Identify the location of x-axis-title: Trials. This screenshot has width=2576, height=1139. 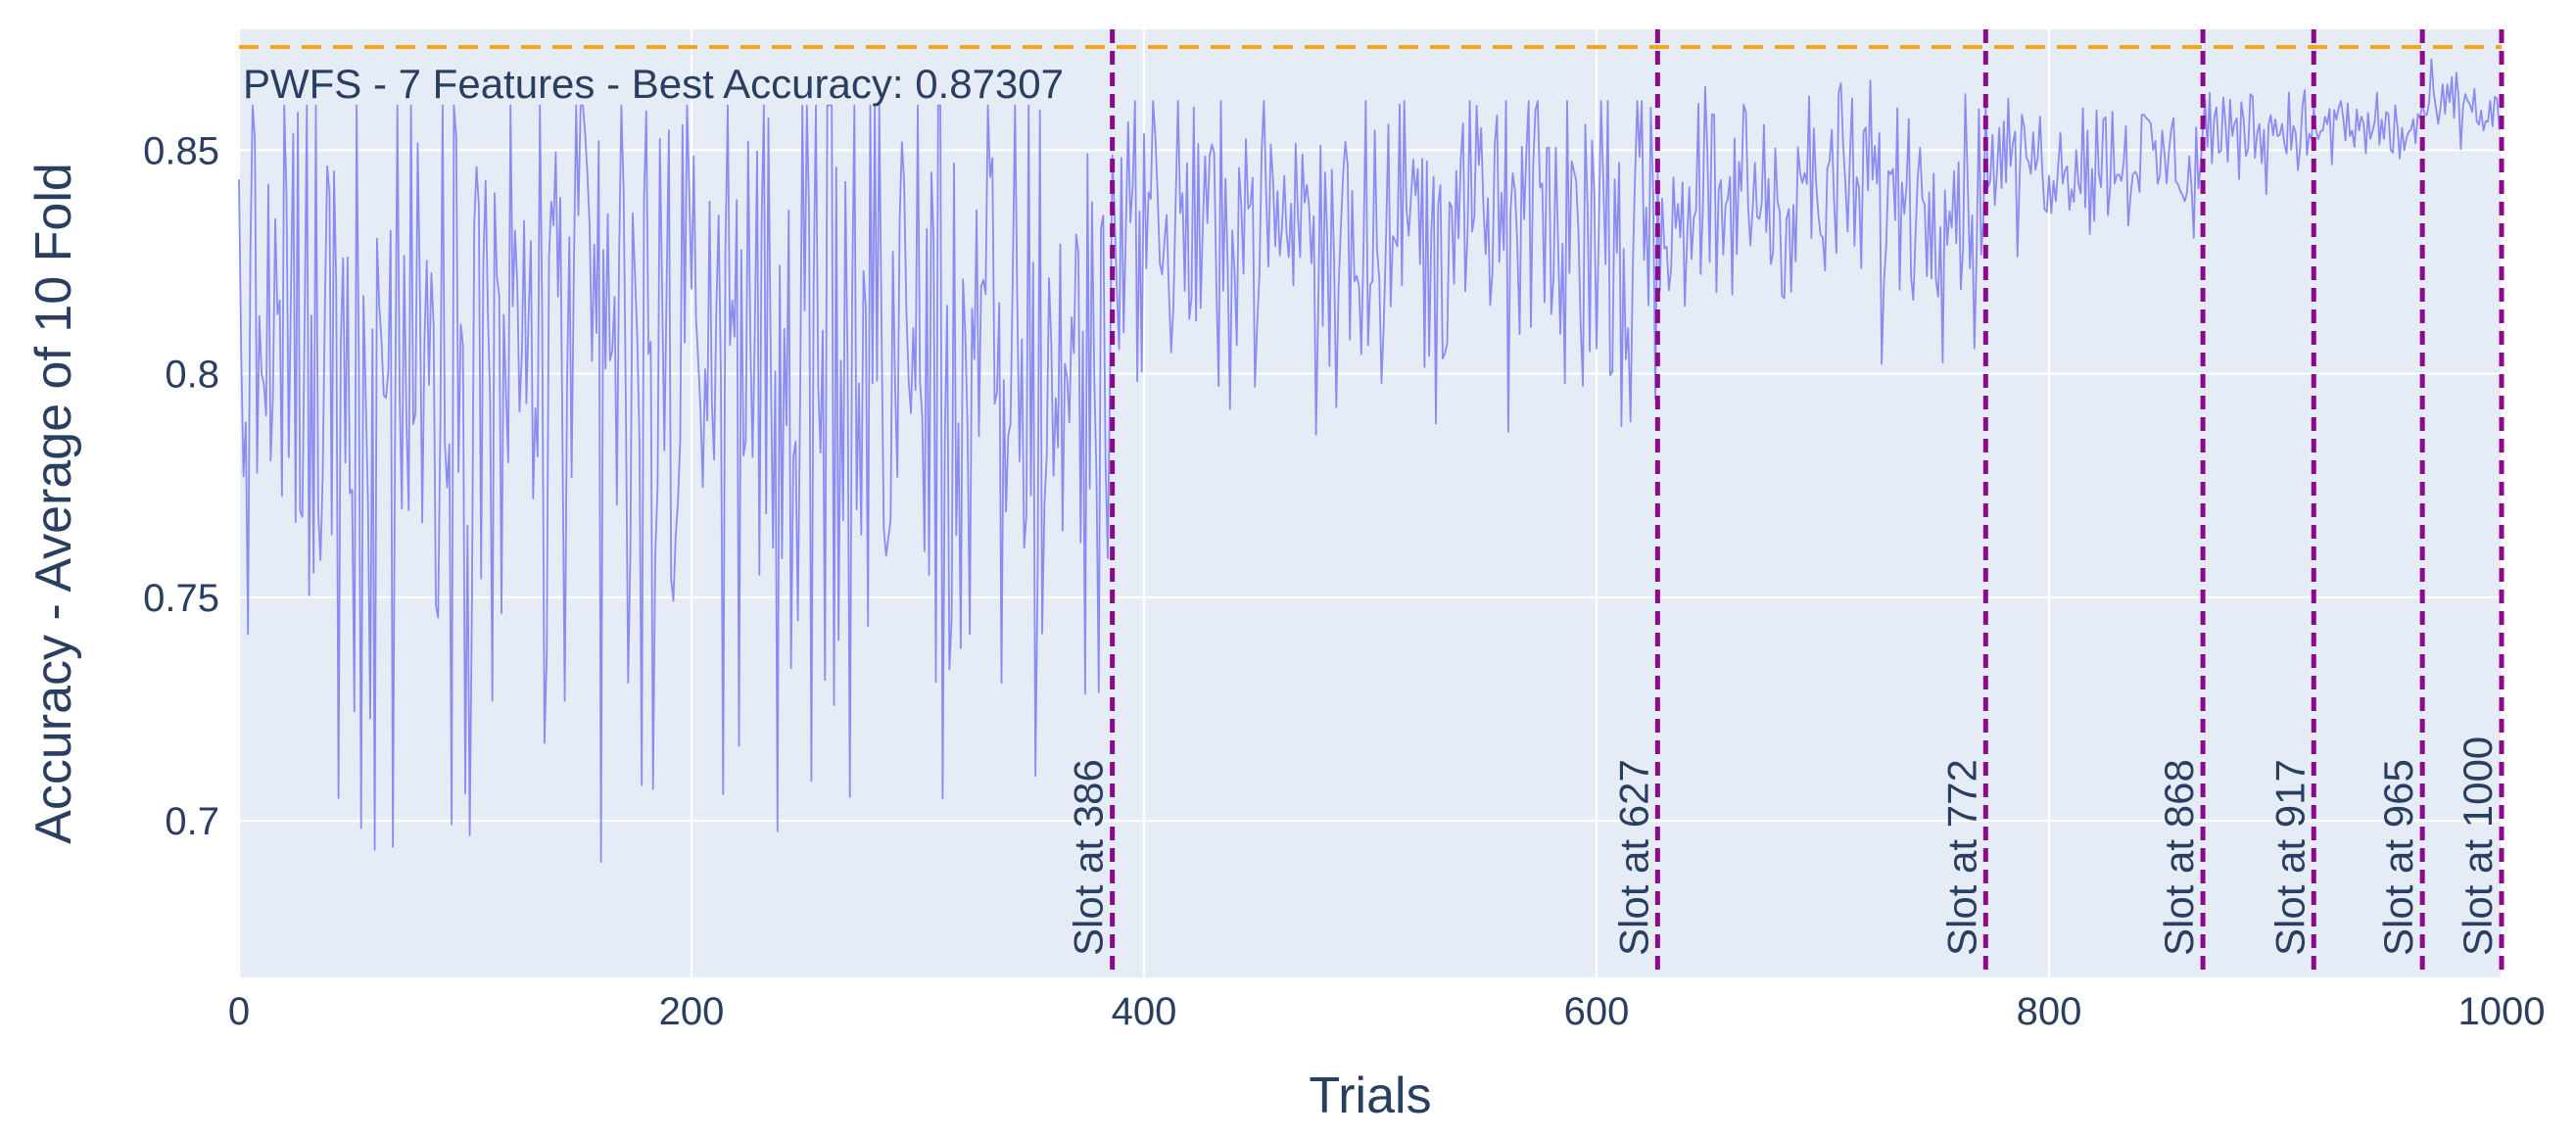
(1370, 1096).